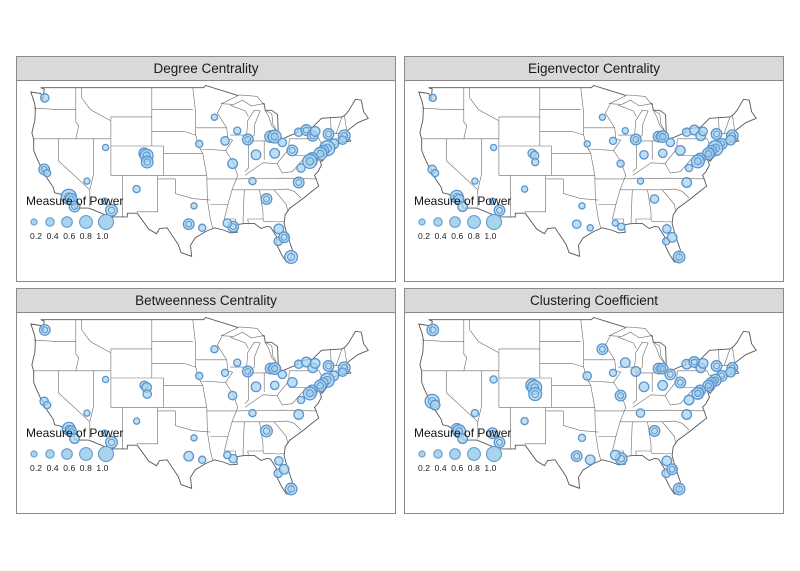 The width and height of the screenshot is (800, 571). What do you see at coordinates (490, 236) in the screenshot?
I see `legend-value: 1.0` at bounding box center [490, 236].